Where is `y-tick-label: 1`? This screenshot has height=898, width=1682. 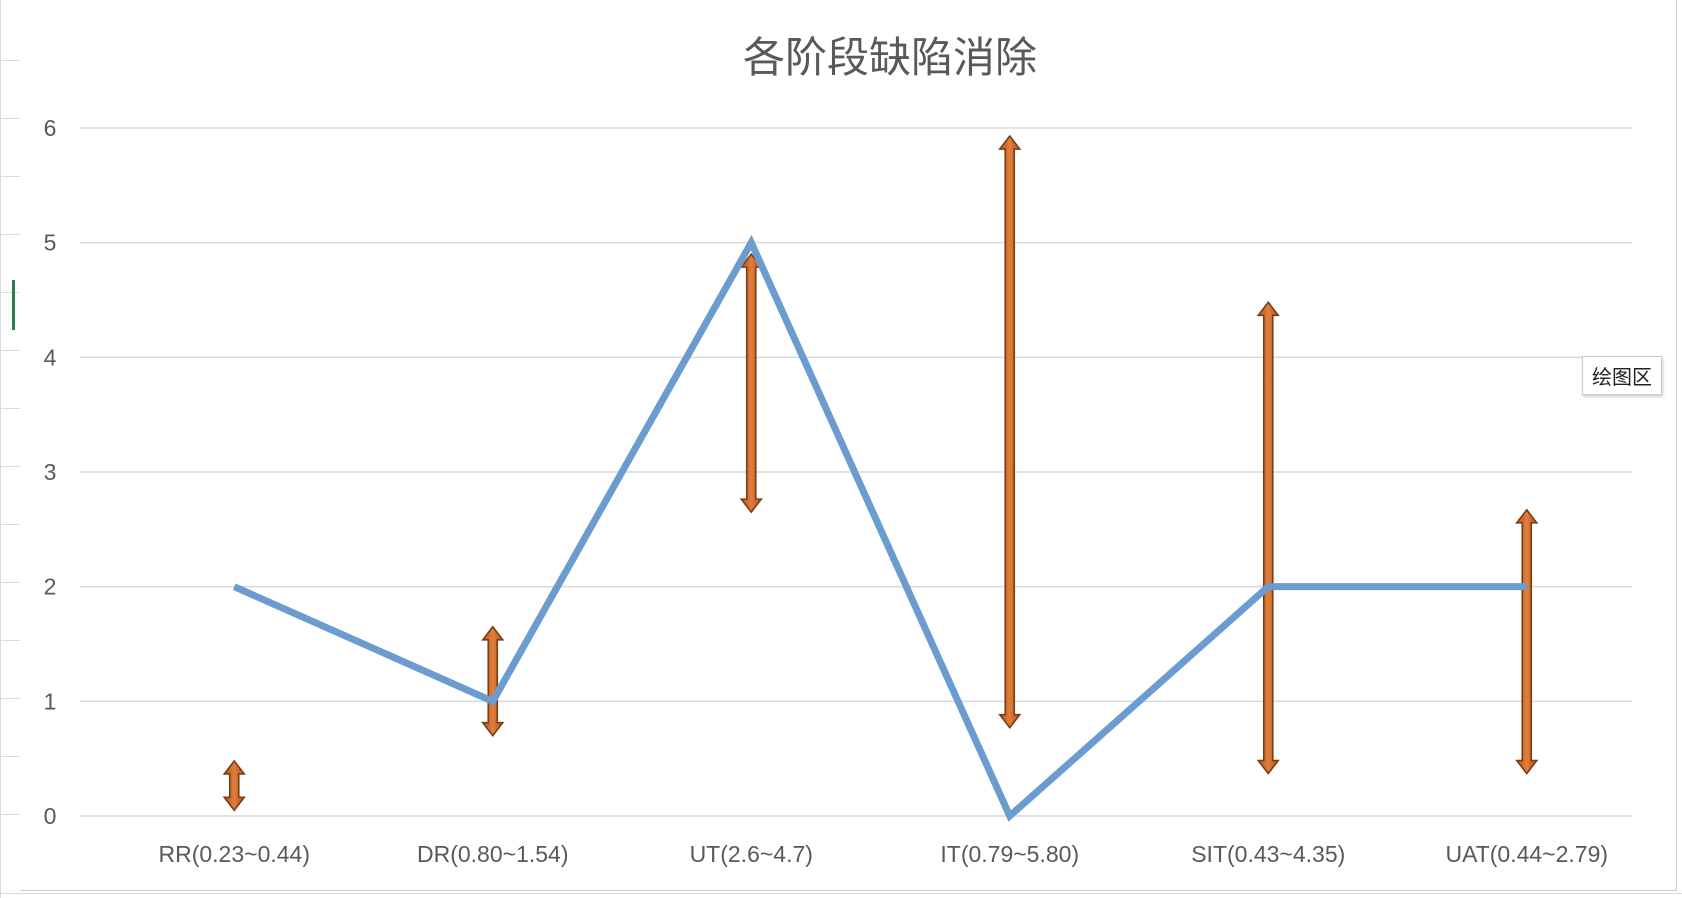
y-tick-label: 1 is located at coordinates (50, 701).